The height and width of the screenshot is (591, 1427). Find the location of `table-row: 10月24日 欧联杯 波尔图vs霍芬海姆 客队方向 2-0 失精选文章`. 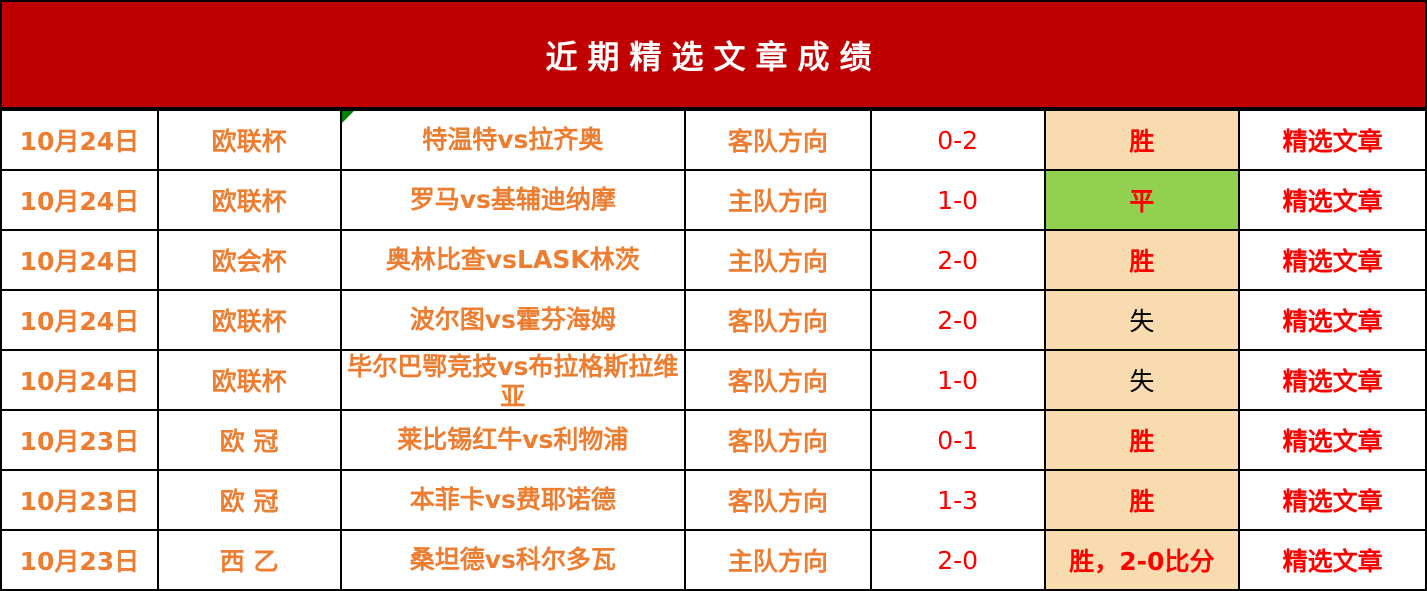

table-row: 10月24日 欧联杯 波尔图vs霍芬海姆 客队方向 2-0 失精选文章 is located at coordinates (713, 320).